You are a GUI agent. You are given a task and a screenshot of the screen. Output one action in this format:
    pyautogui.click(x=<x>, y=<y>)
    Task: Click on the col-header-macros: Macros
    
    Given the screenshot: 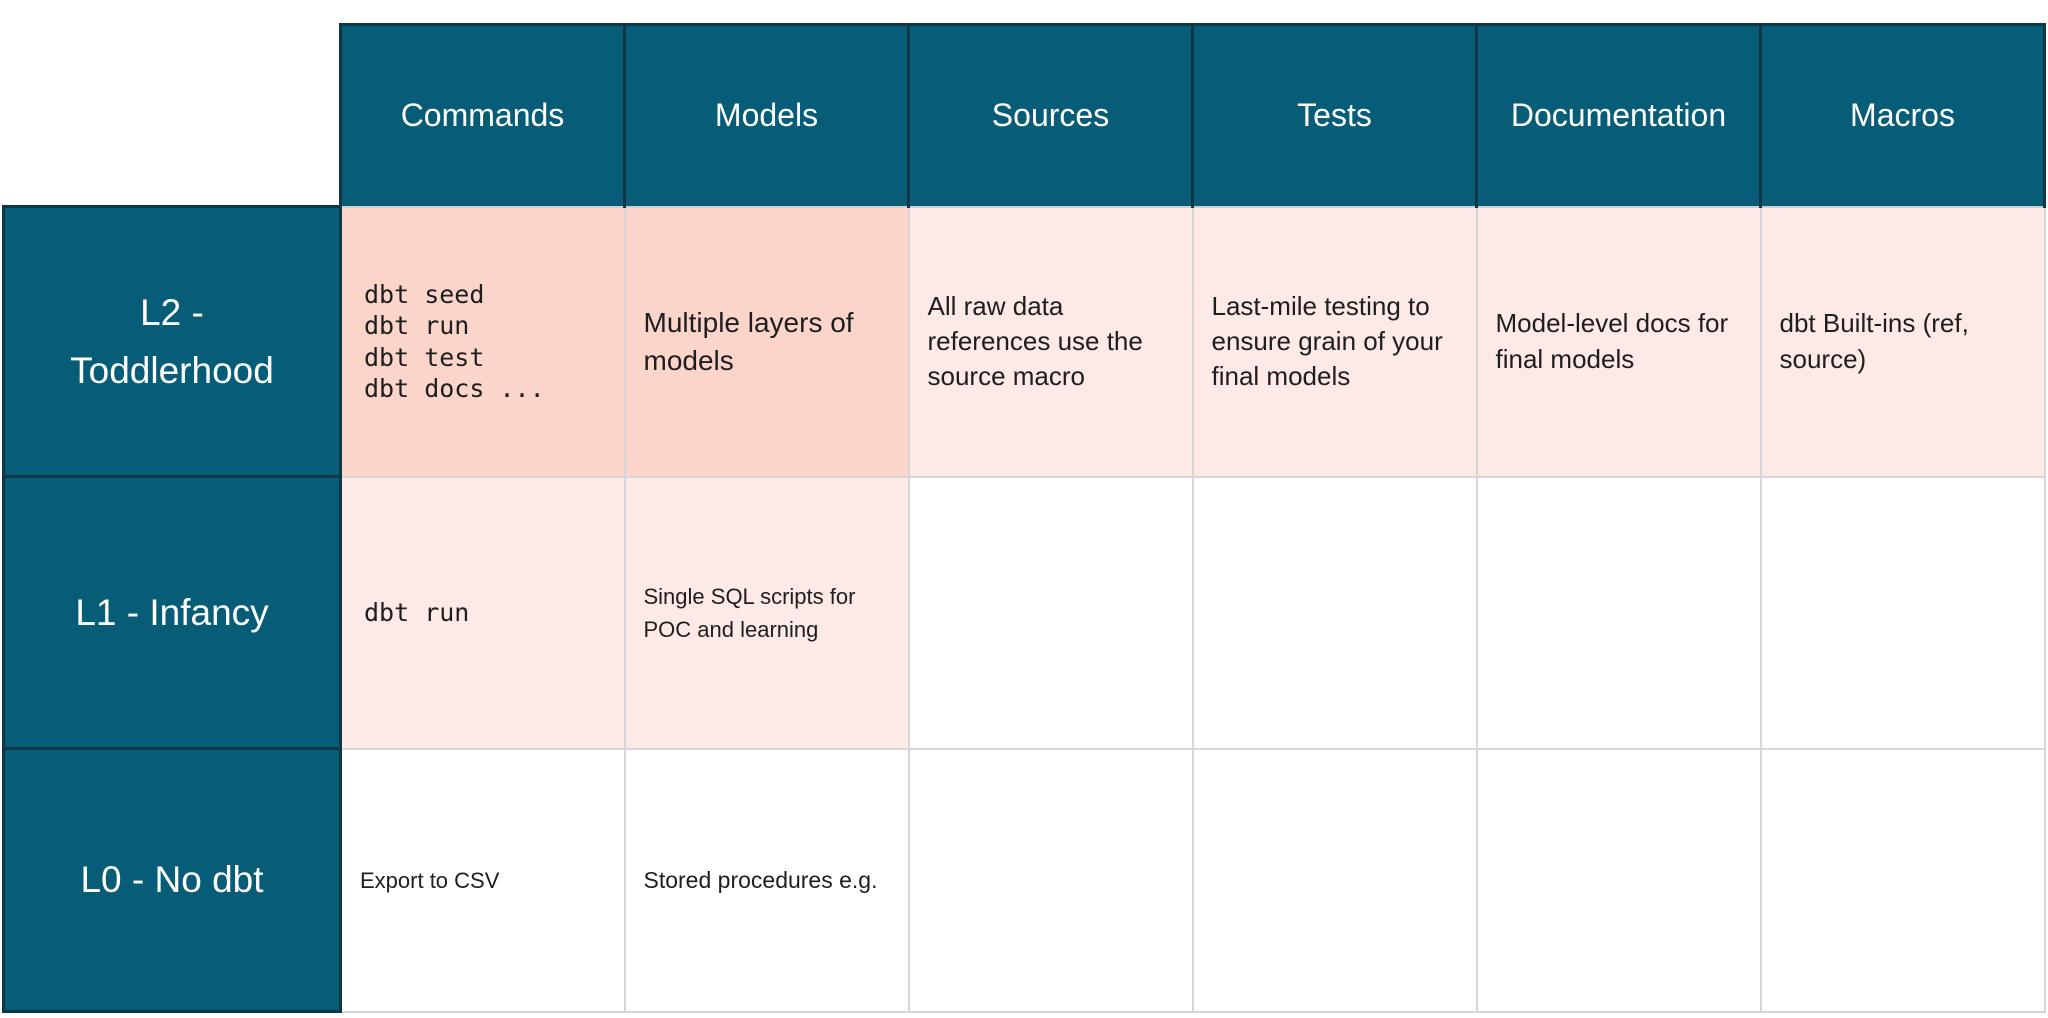 What is the action you would take?
    pyautogui.click(x=1902, y=115)
    